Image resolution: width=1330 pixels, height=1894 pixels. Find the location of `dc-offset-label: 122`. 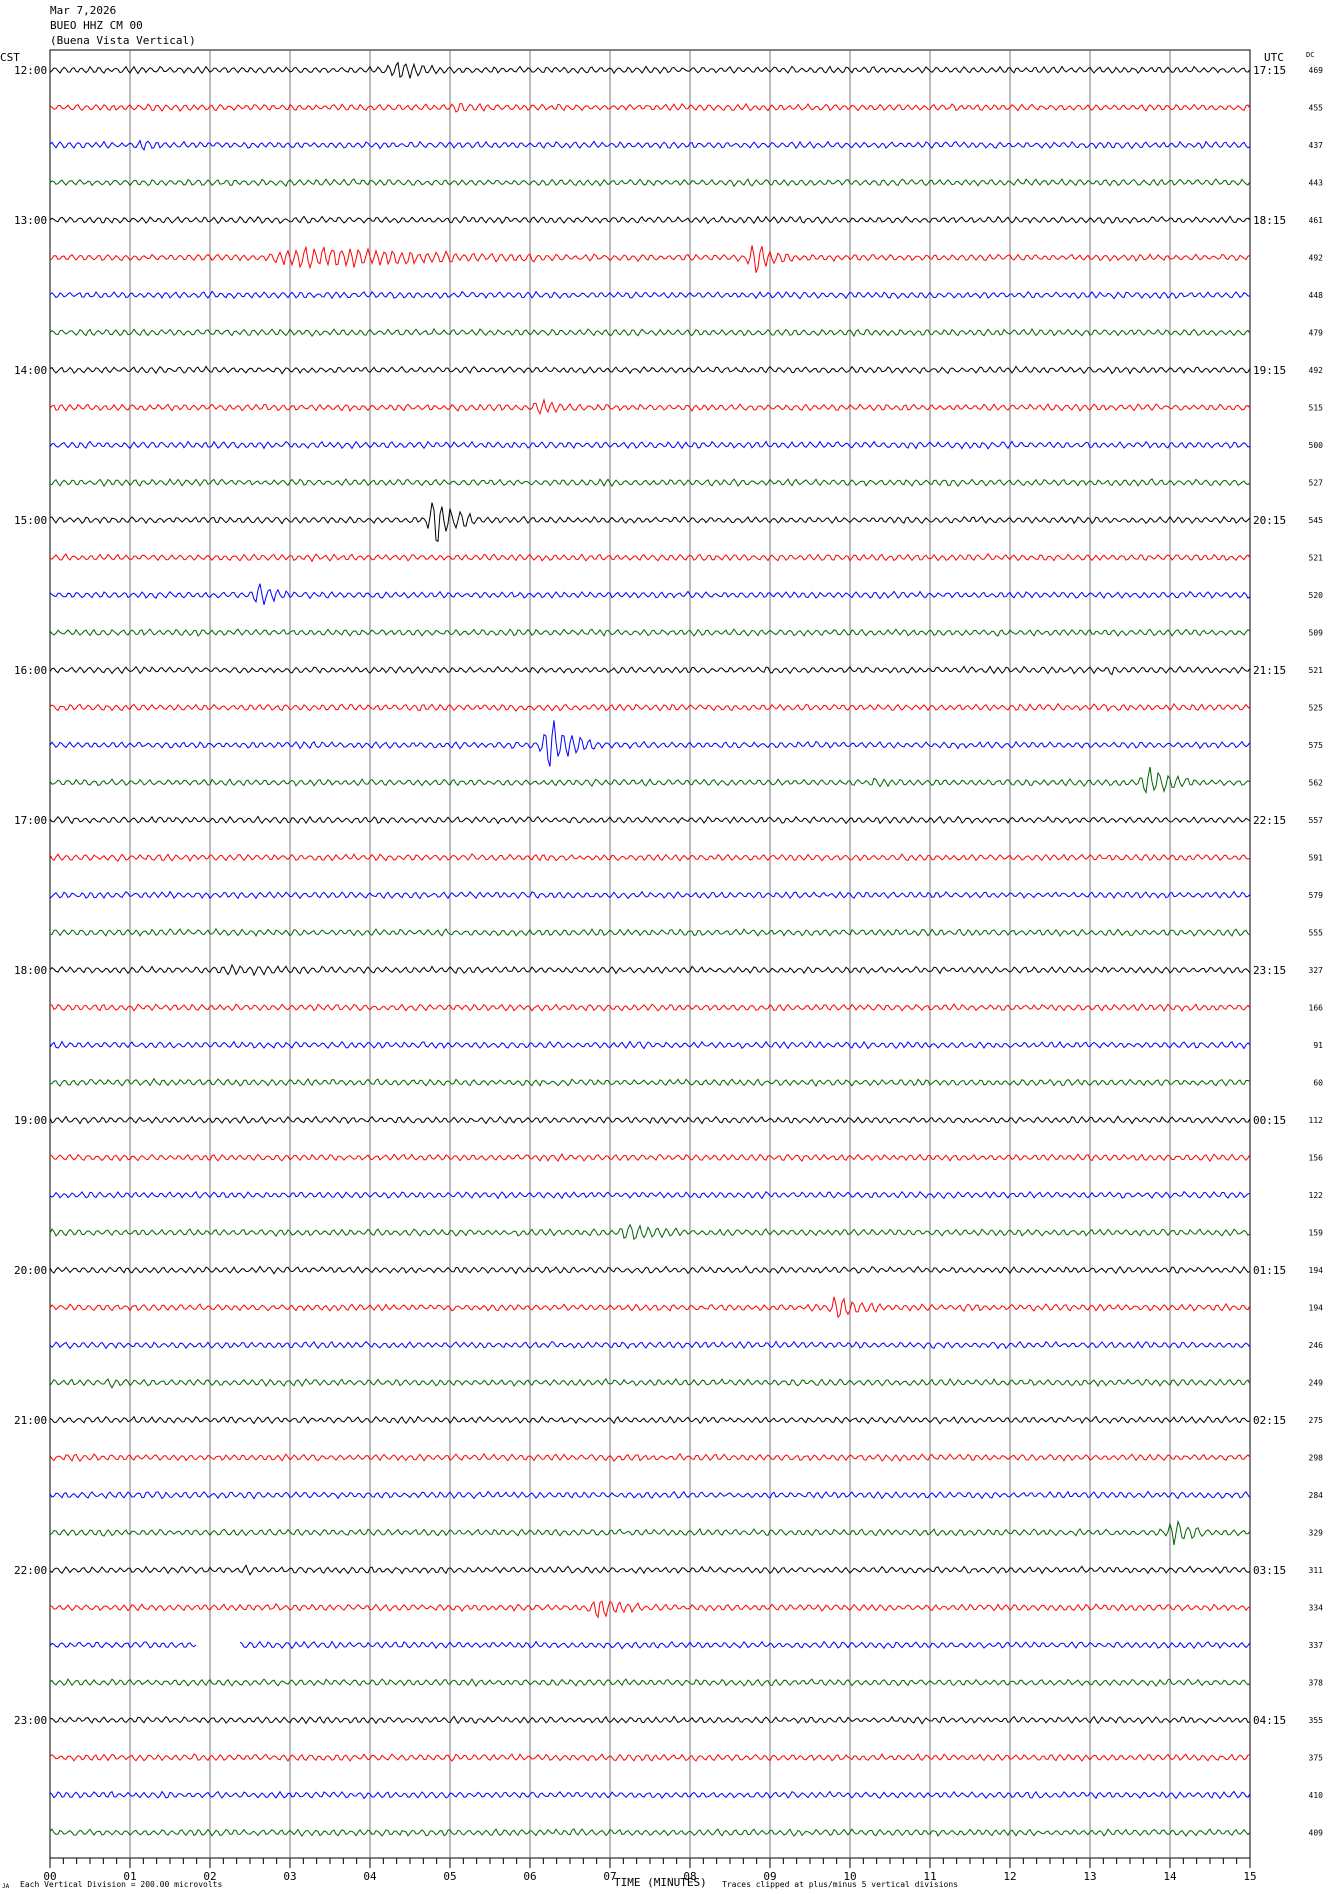

dc-offset-label: 122 is located at coordinates (1316, 1195).